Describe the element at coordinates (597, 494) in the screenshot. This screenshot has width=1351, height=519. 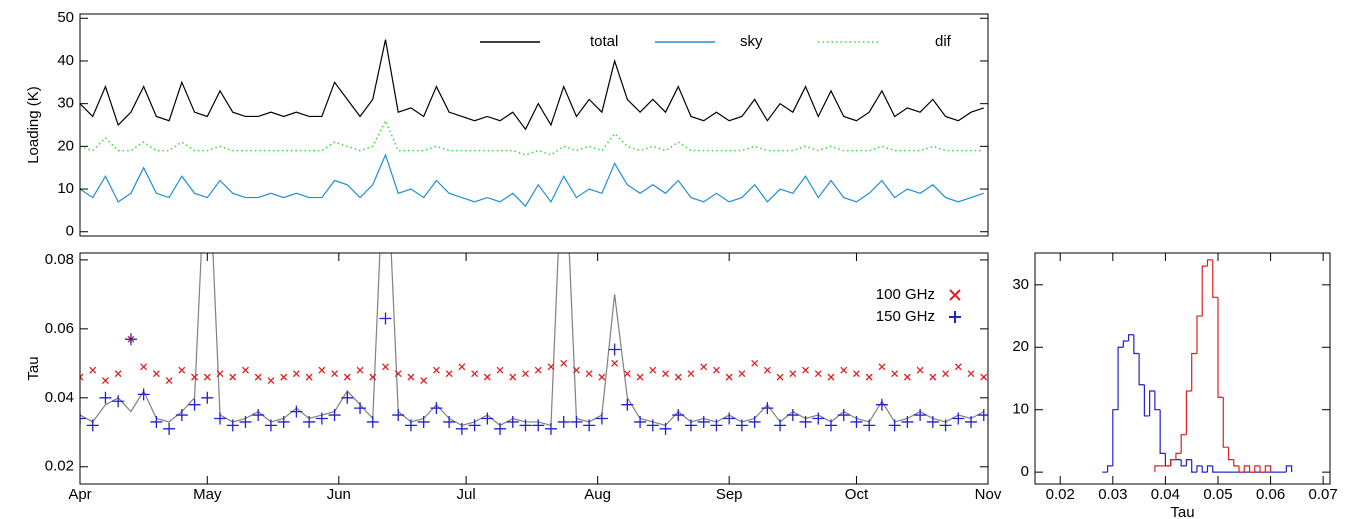
I see `x-tick-label: Aug` at that location.